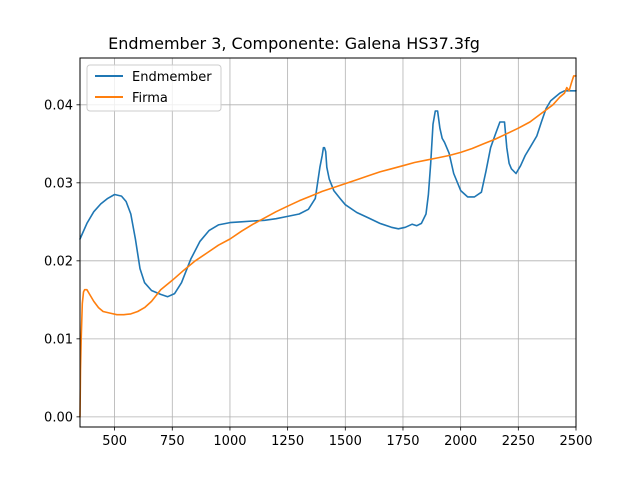 This screenshot has height=480, width=640. Describe the element at coordinates (172, 77) in the screenshot. I see `legend-label-endmember: Endmember` at that location.